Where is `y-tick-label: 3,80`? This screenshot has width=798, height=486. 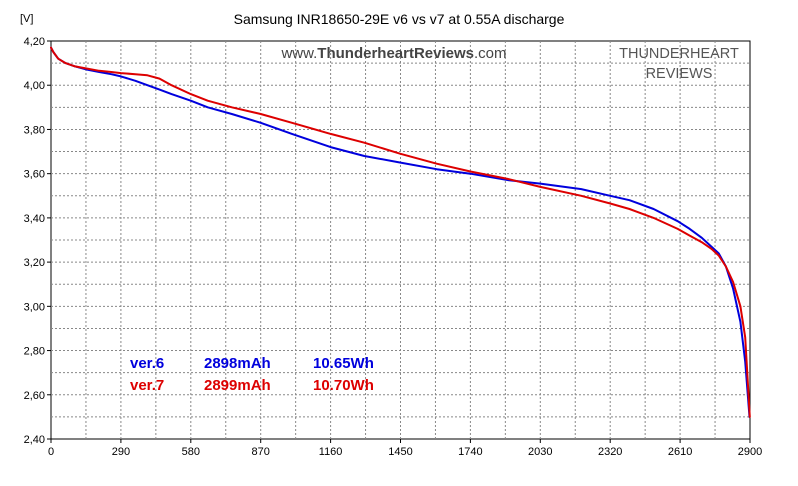 y-tick-label: 3,80 is located at coordinates (34, 130).